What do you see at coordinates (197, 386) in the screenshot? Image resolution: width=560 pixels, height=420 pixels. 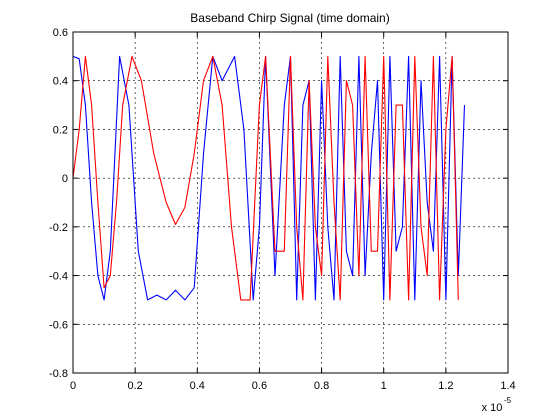 I see `x-tick-label: 0.4` at bounding box center [197, 386].